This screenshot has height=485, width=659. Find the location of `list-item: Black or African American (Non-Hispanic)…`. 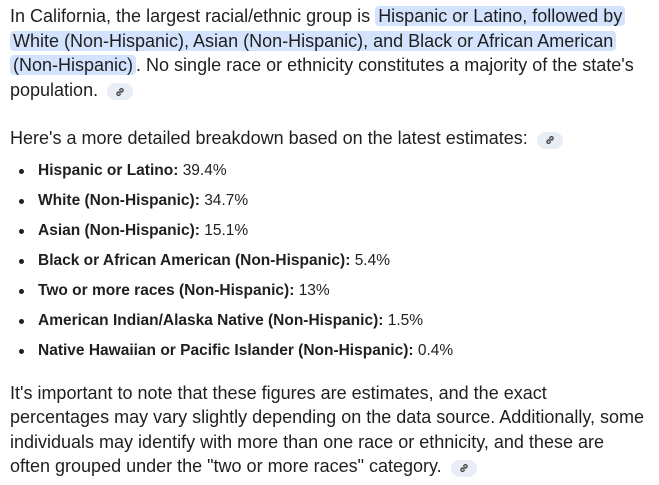

list-item: Black or African American (Non-Hispanic)… is located at coordinates (328, 261).